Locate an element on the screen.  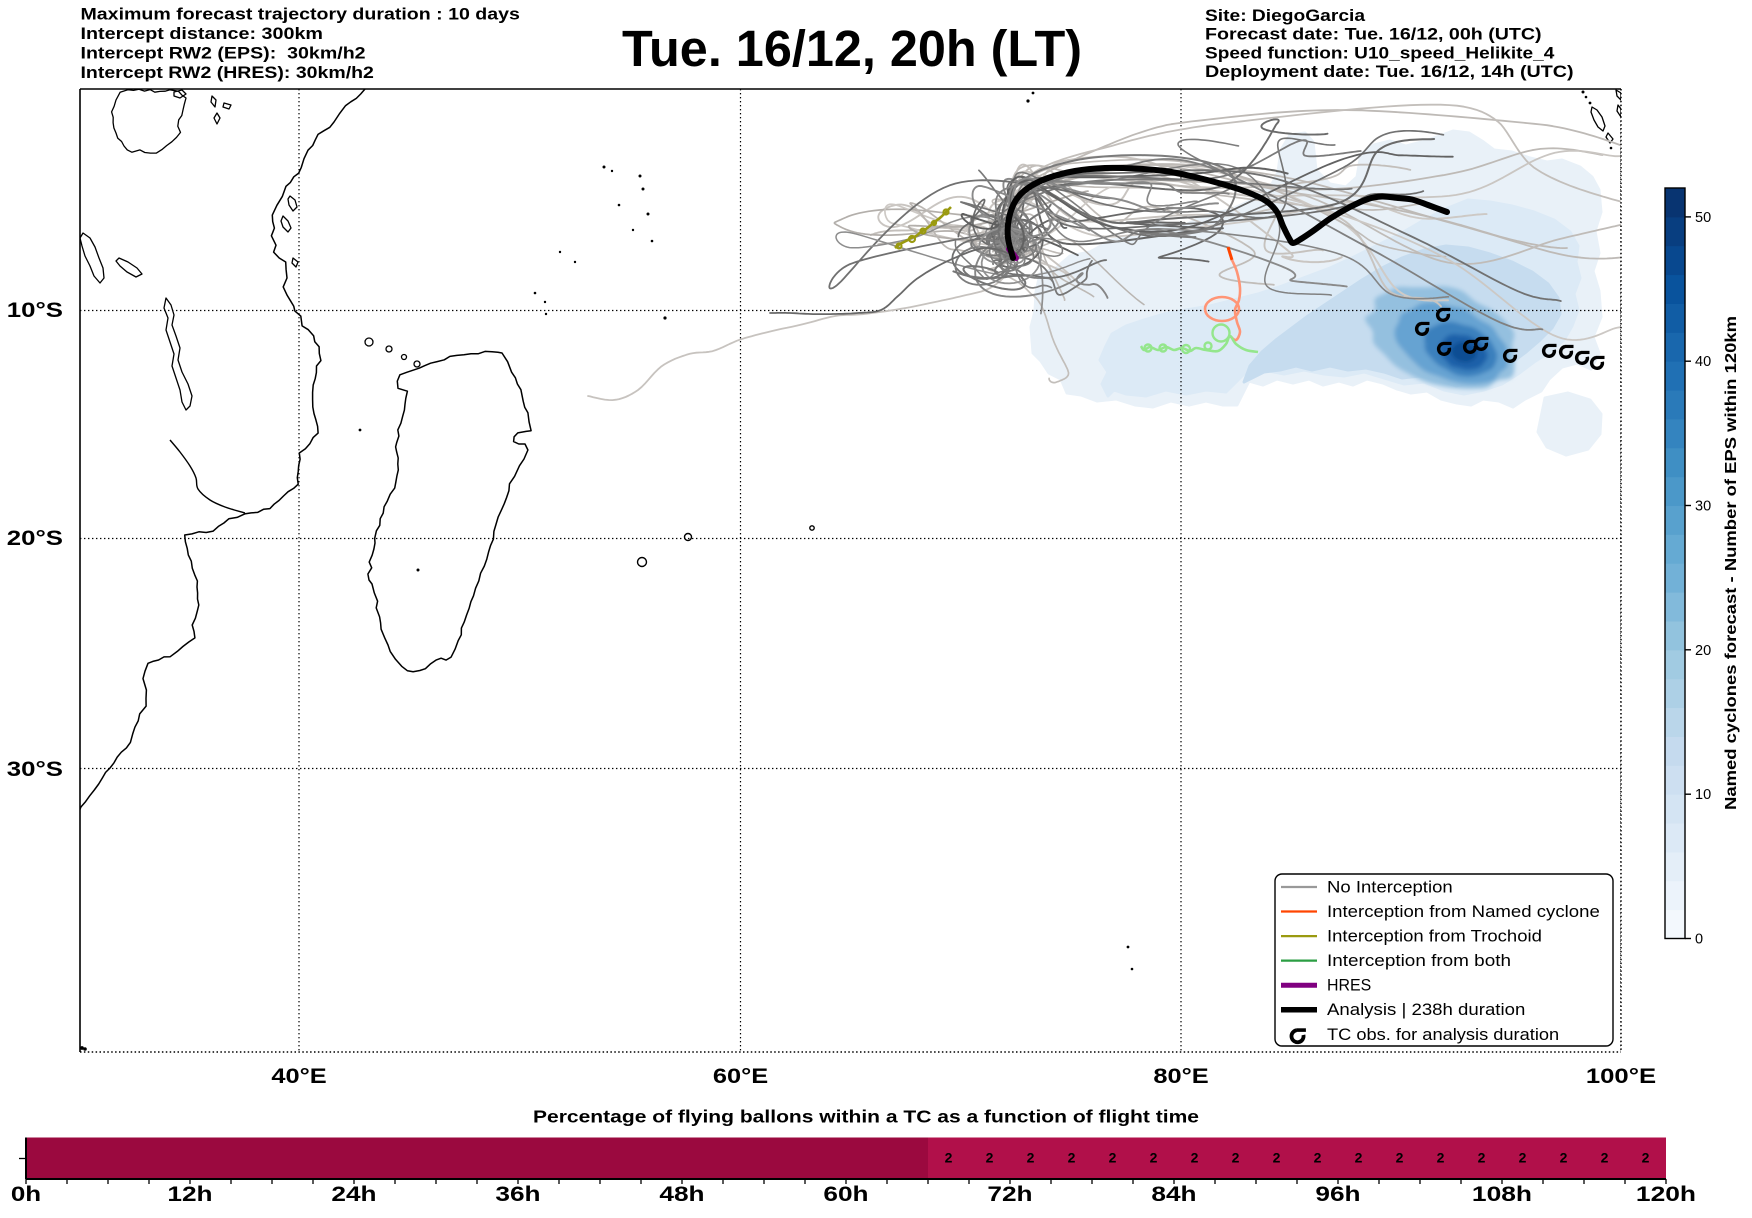
svg-text: 40 is located at coordinates (1703, 362).